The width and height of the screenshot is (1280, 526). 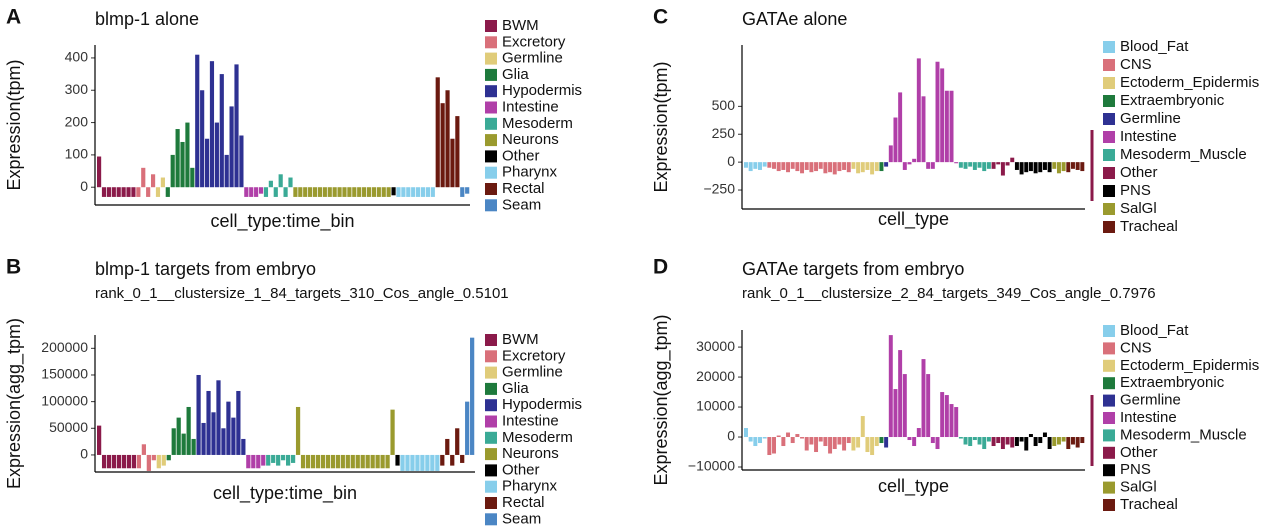 I want to click on legend-label: Germline, so click(x=532, y=372).